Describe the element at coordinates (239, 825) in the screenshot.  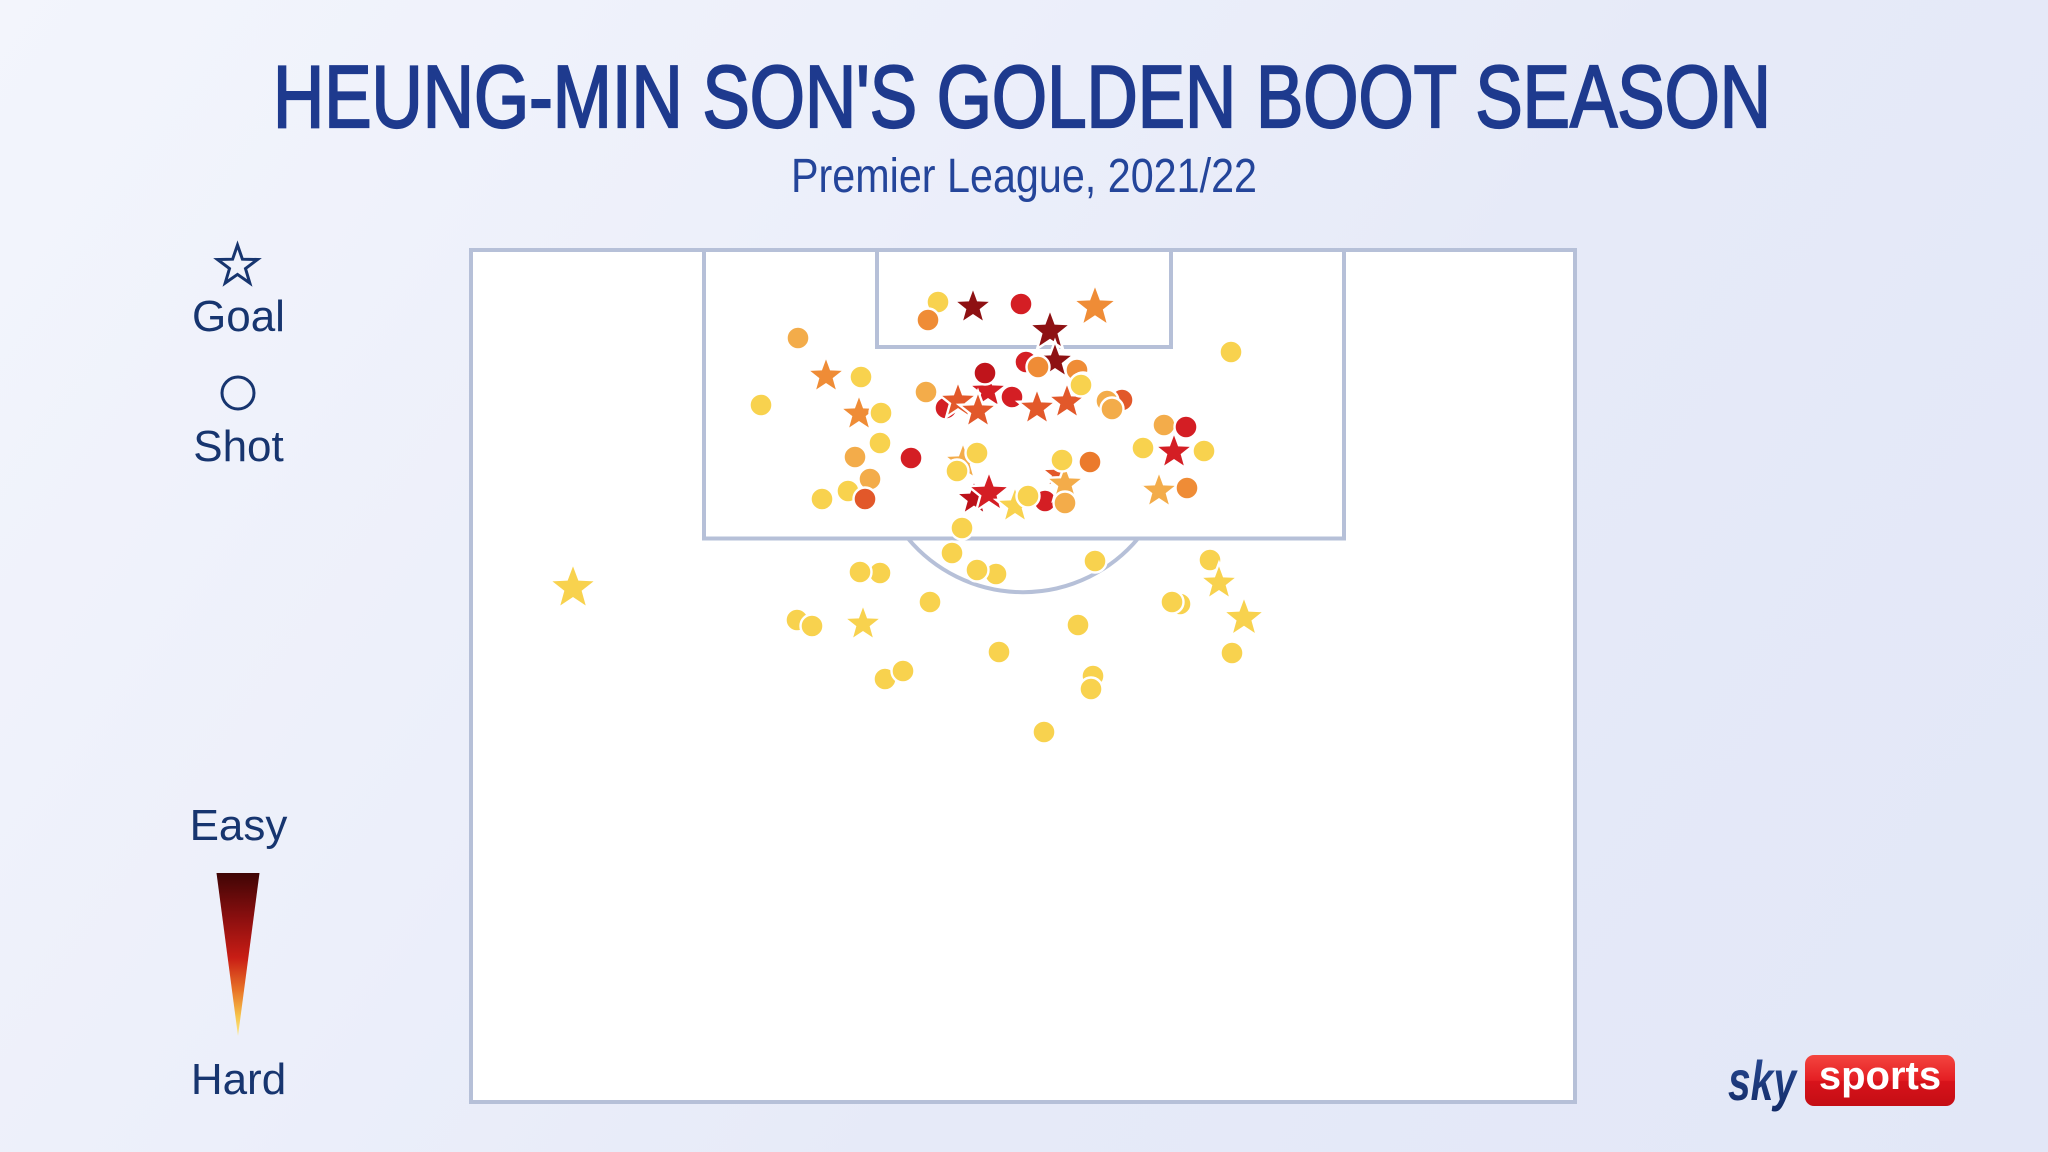
I see `svg-text: Easy` at that location.